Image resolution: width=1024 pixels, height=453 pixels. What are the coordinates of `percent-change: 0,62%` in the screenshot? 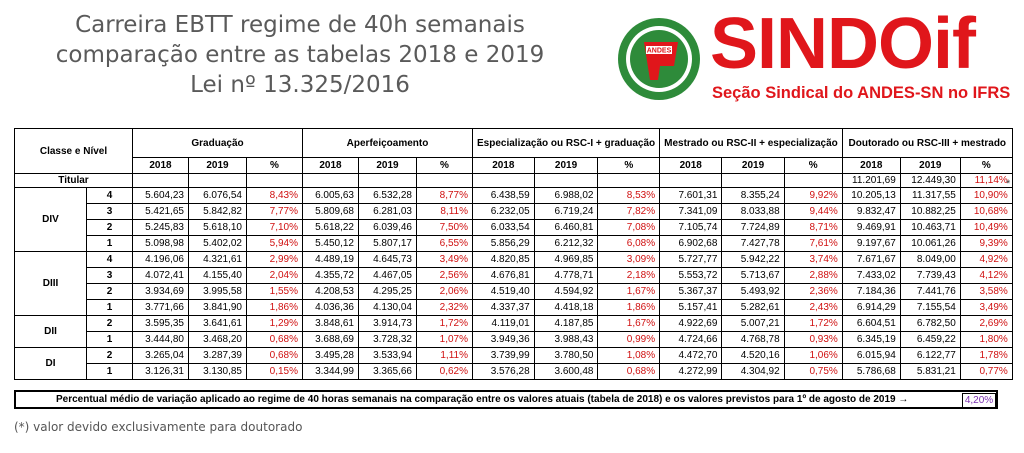 It's located at (444, 371).